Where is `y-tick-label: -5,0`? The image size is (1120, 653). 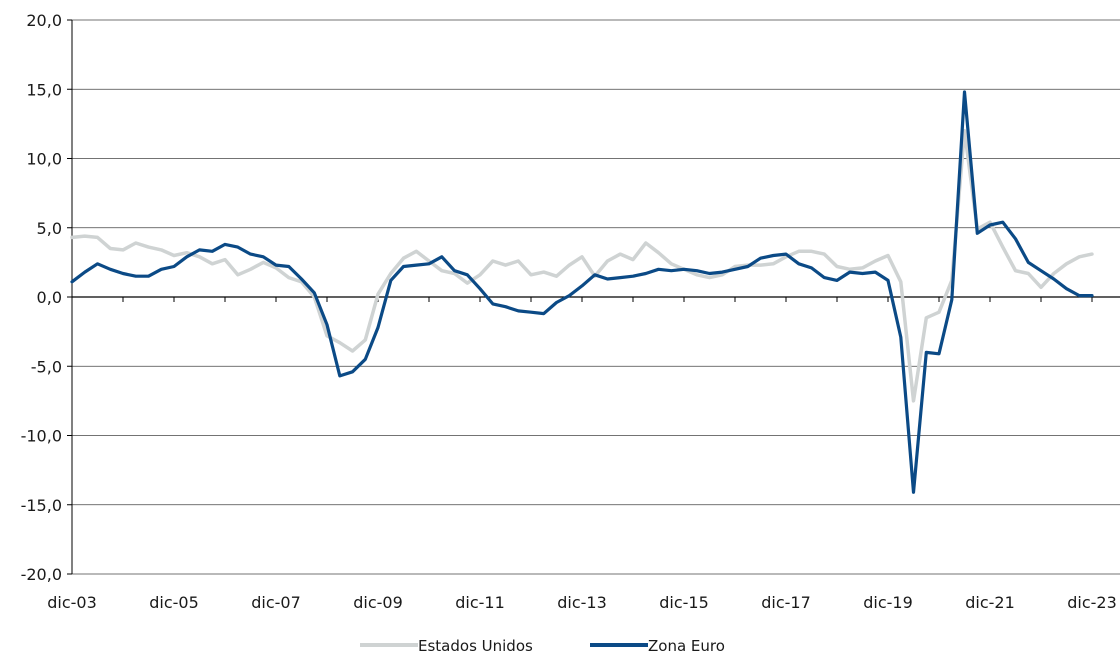
y-tick-label: -5,0 is located at coordinates (46, 366).